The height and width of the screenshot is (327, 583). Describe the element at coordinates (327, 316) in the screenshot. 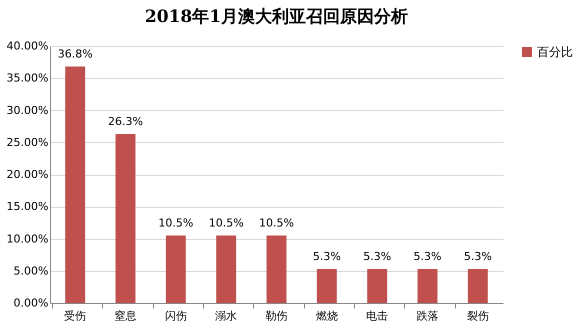

I see `x-tick-label: 燃烧` at that location.